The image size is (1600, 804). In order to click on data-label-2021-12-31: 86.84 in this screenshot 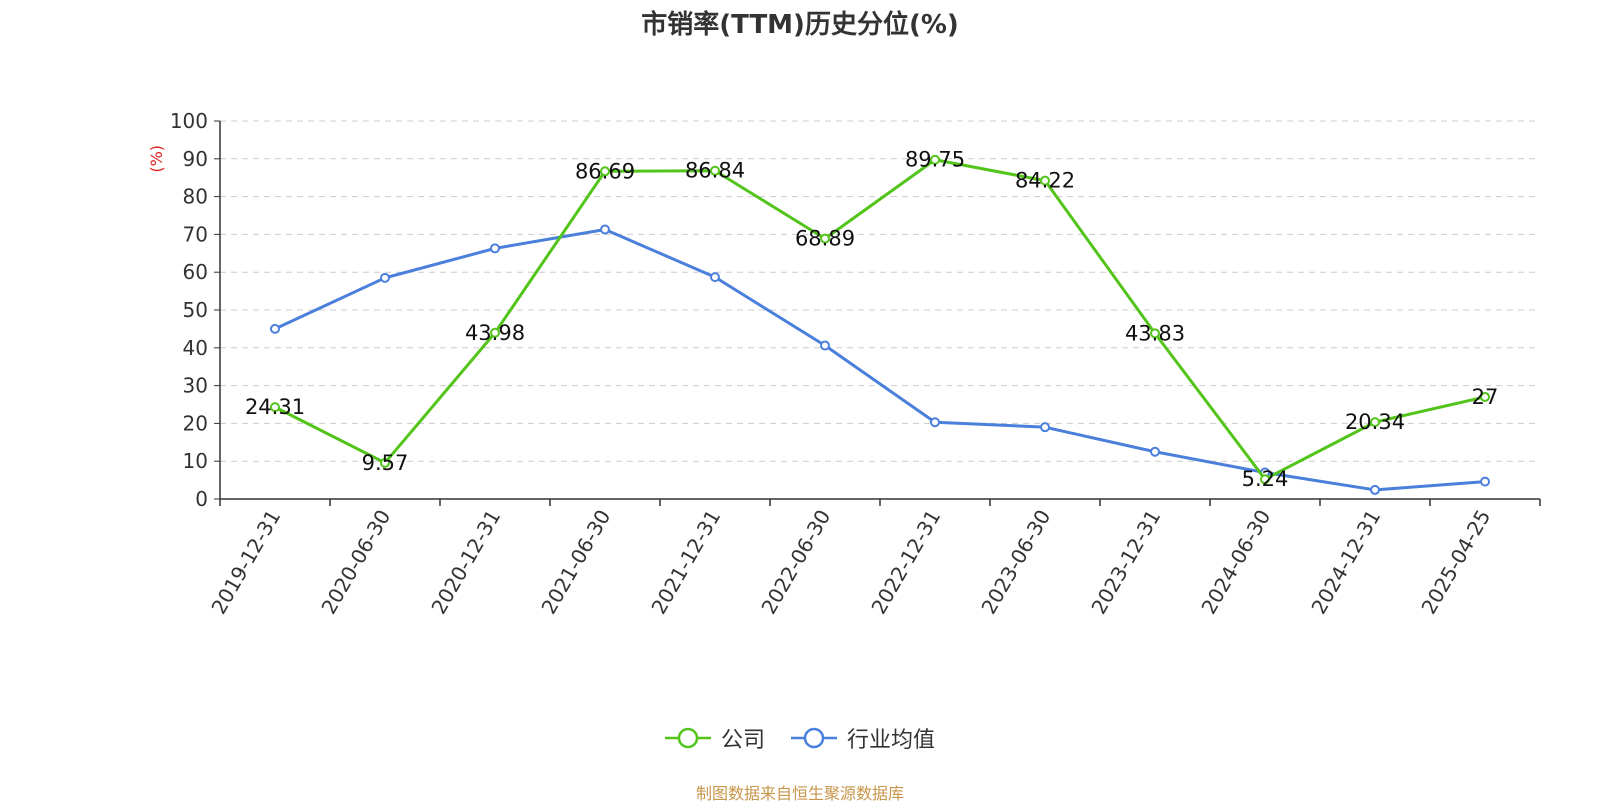, I will do `click(715, 171)`.